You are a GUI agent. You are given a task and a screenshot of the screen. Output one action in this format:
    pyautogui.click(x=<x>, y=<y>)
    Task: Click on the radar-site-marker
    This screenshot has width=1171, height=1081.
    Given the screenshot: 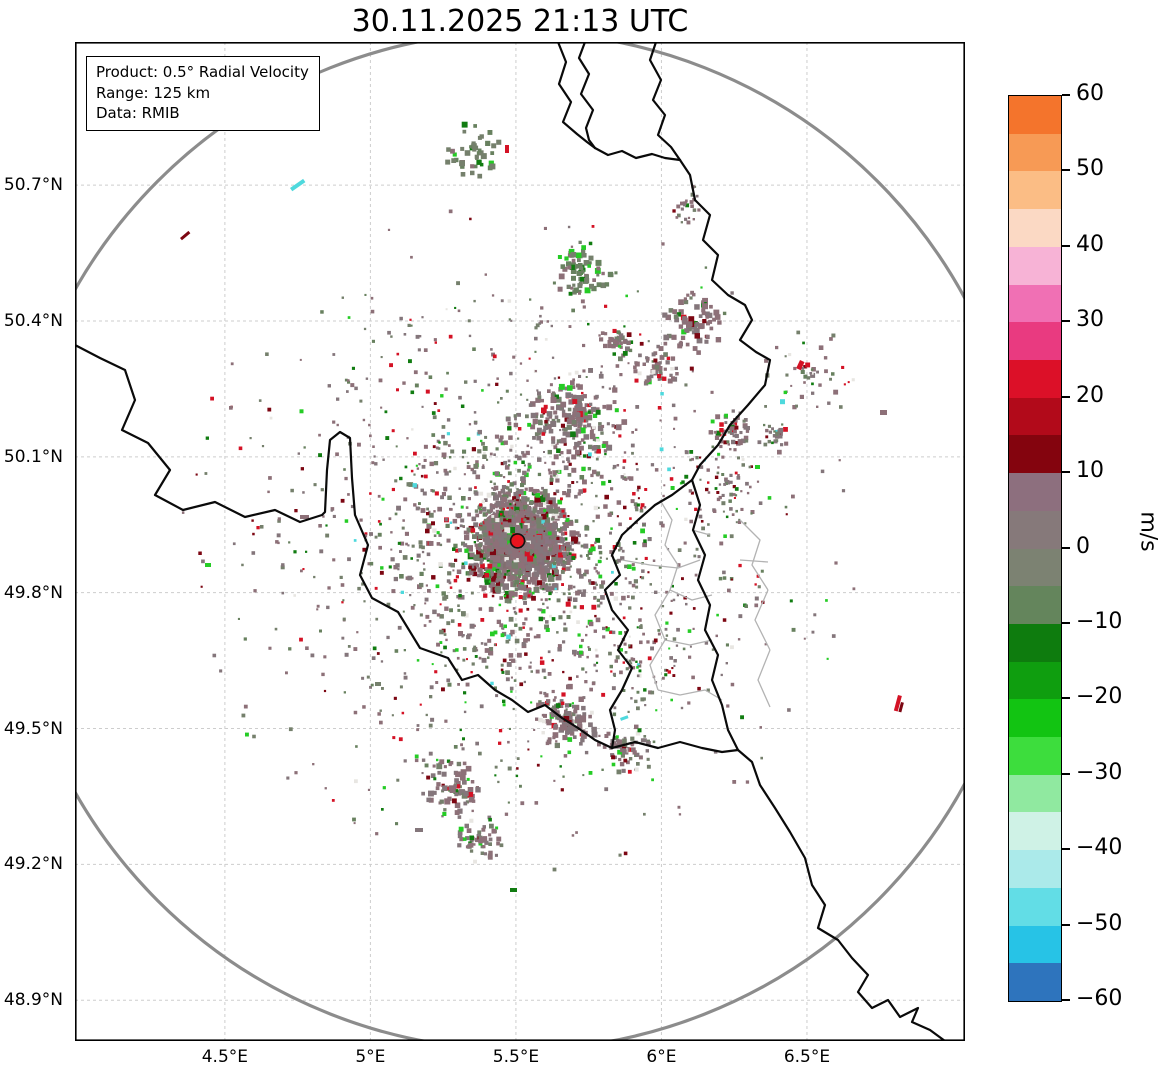 What is the action you would take?
    pyautogui.click(x=517, y=541)
    